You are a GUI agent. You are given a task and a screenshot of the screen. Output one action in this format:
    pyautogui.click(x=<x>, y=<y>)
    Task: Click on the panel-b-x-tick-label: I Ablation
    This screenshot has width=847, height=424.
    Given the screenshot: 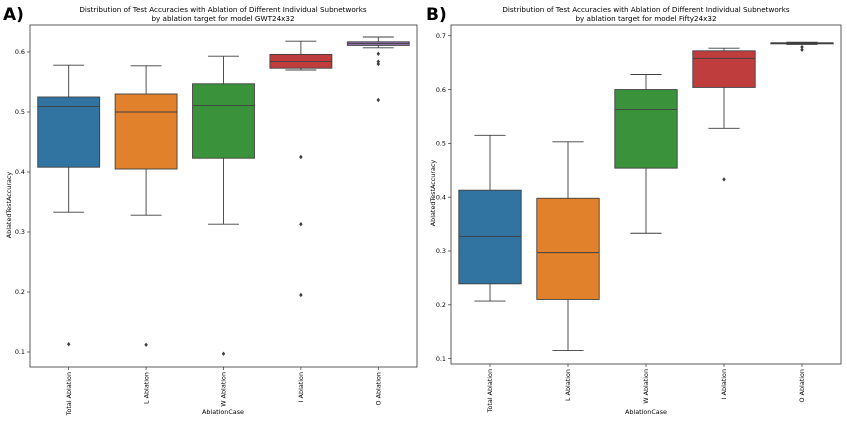 What is the action you would take?
    pyautogui.click(x=724, y=384)
    